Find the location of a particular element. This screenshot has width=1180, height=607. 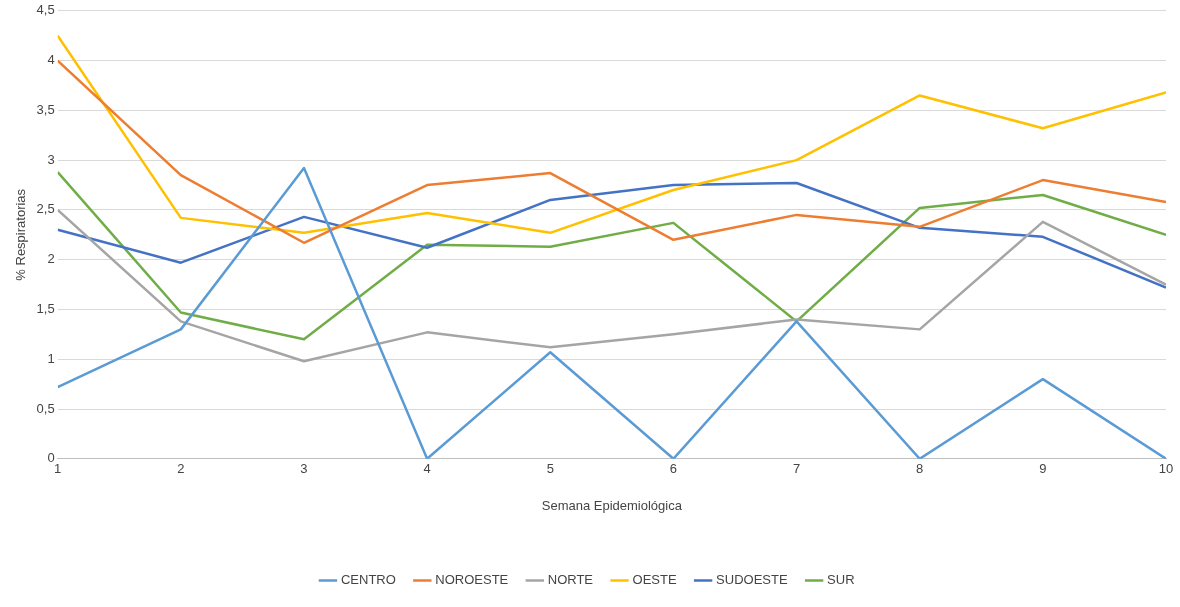

x-tick-label: 10 is located at coordinates (1166, 469).